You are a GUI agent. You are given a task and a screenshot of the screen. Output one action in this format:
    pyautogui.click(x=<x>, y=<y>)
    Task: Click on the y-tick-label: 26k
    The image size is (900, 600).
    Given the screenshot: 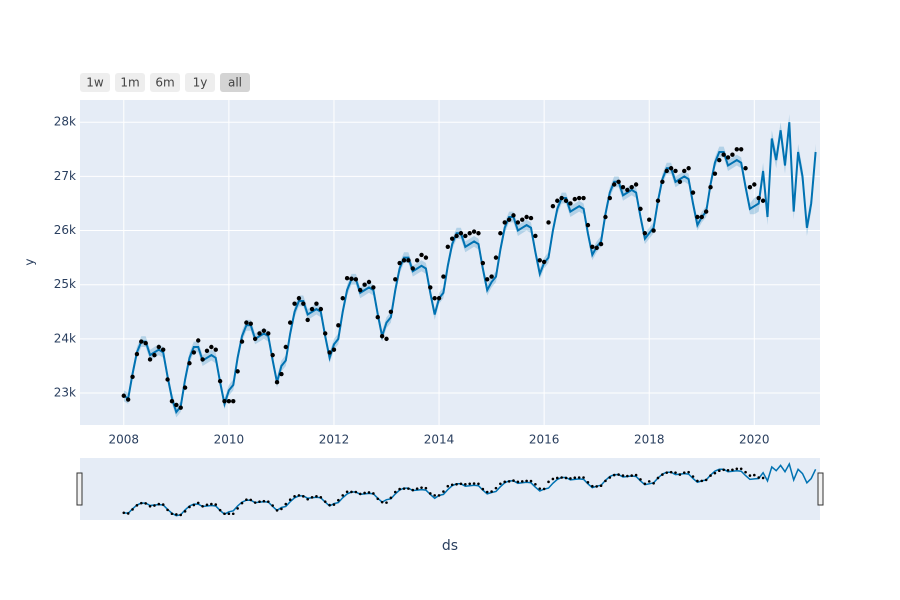 What is the action you would take?
    pyautogui.click(x=65, y=230)
    